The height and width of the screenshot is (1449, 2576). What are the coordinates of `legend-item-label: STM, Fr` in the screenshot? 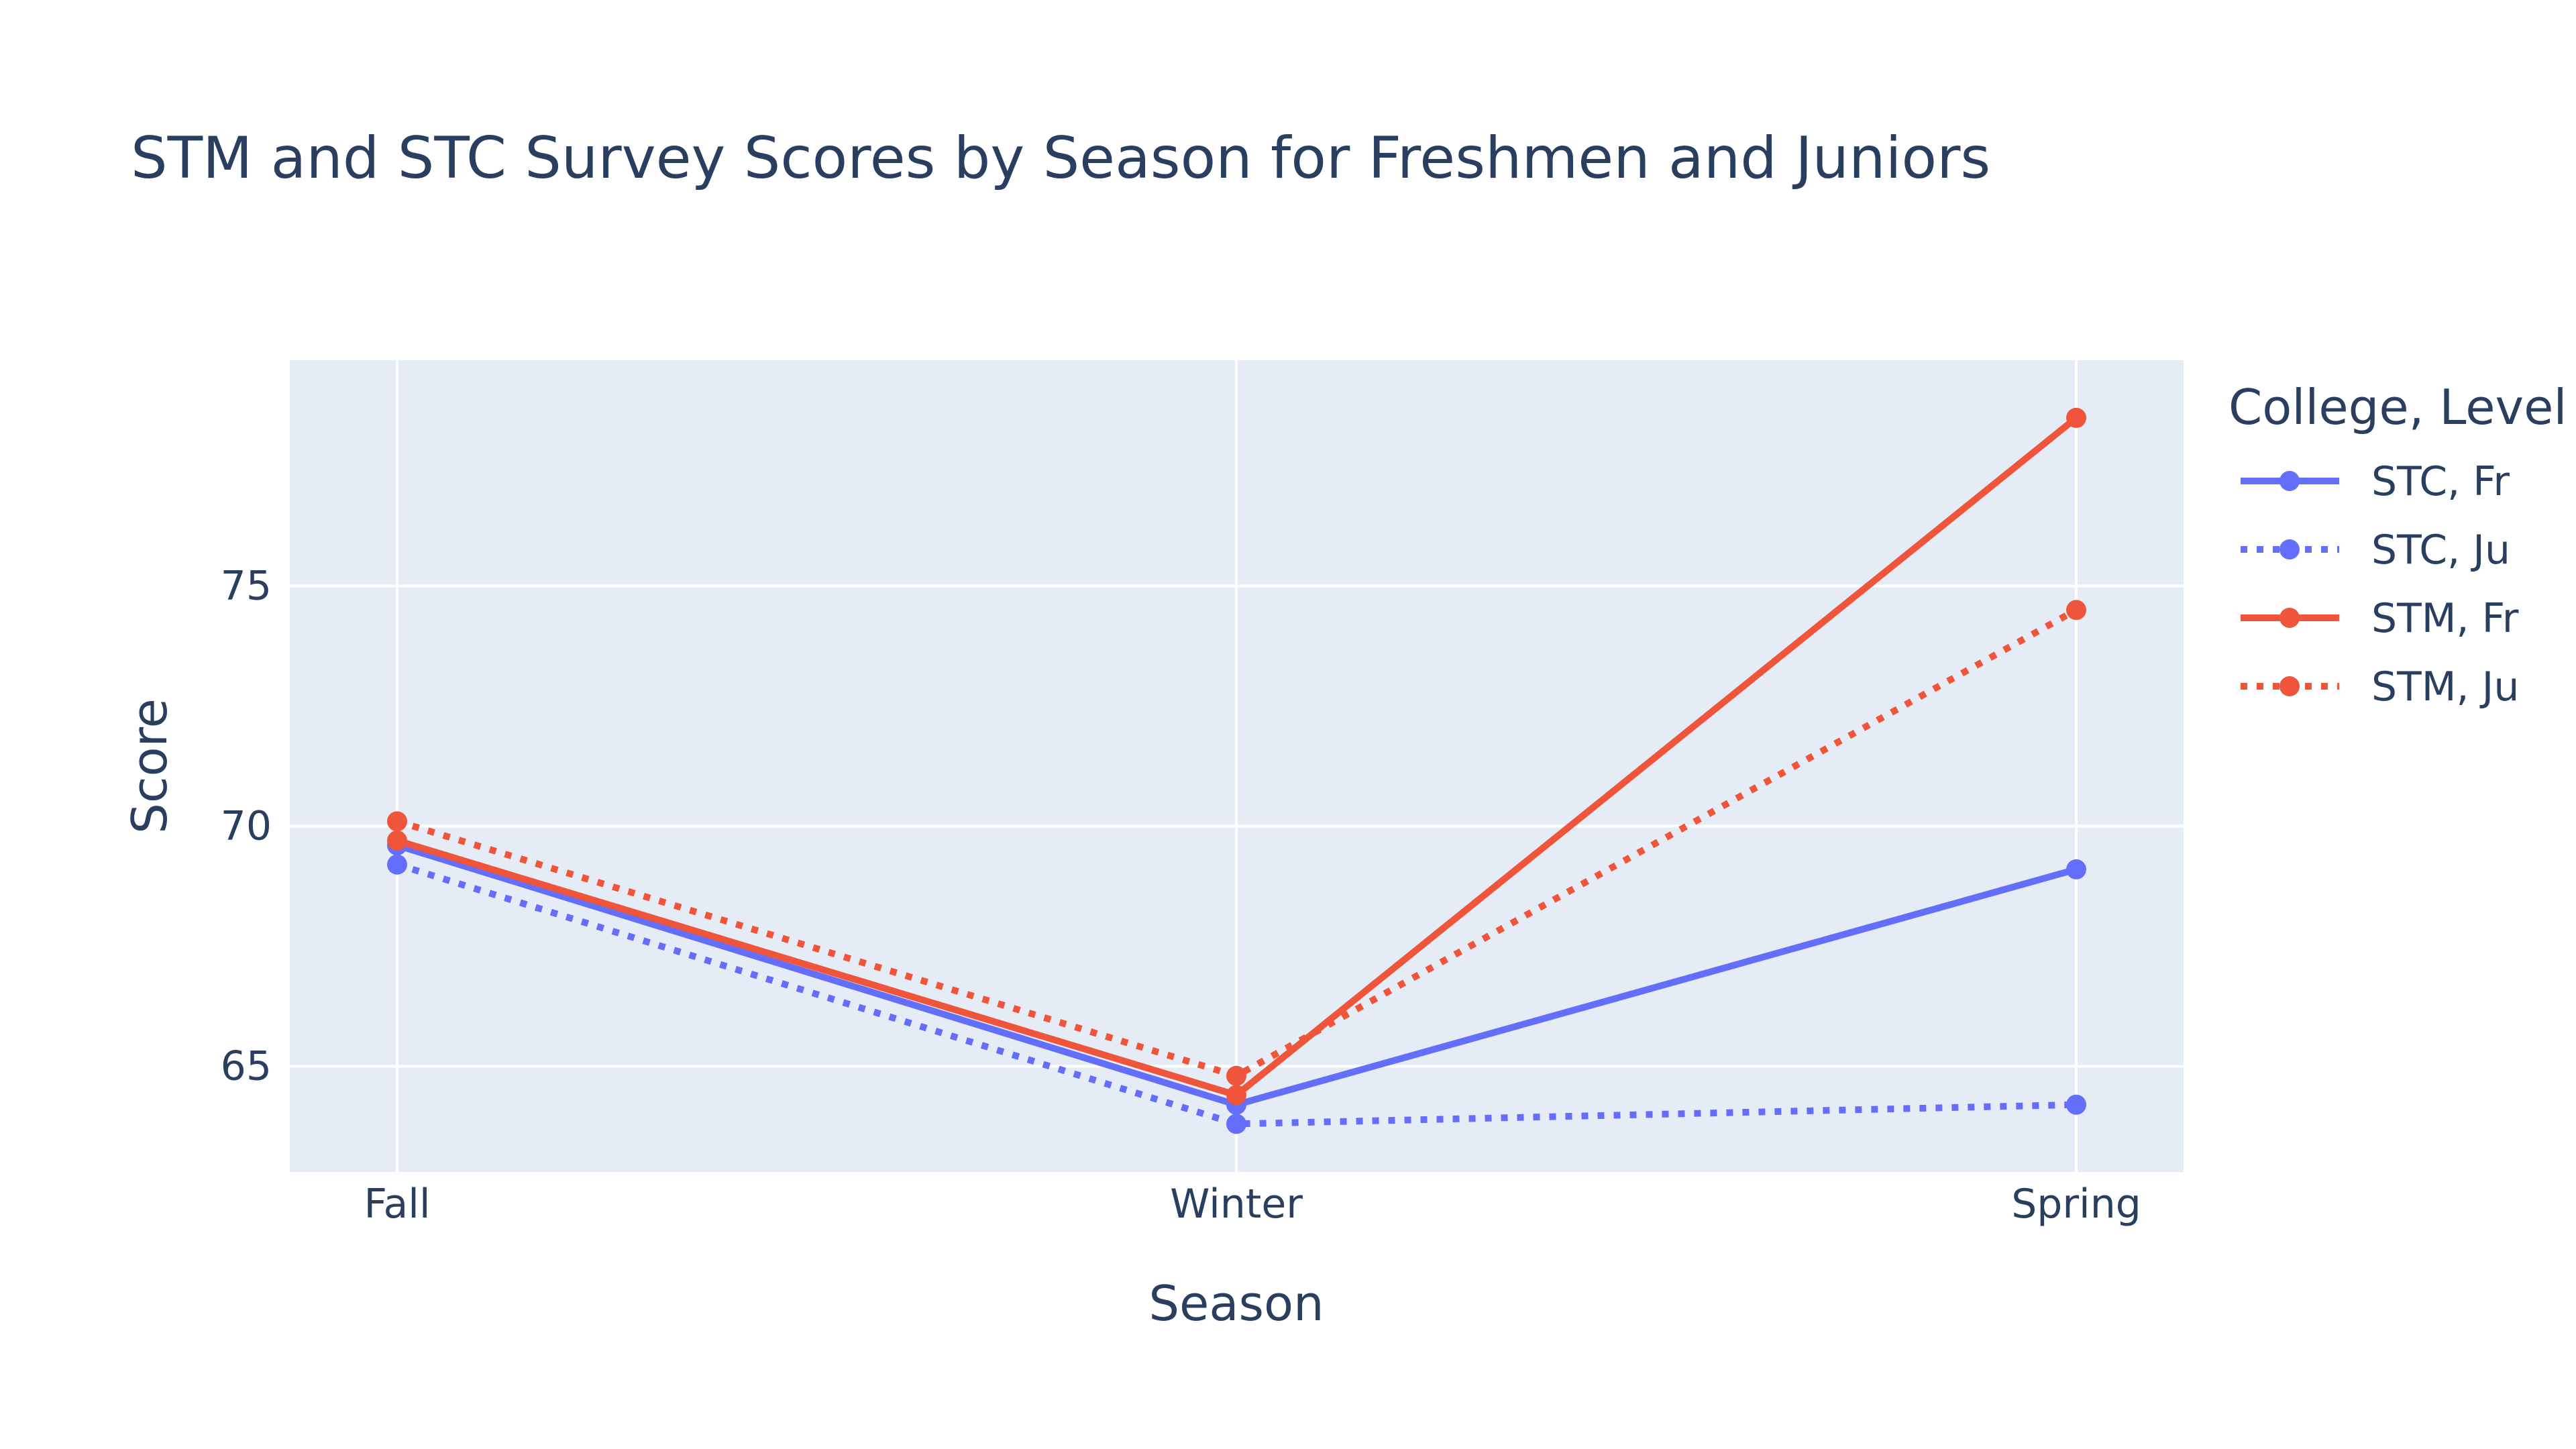 It's located at (2445, 618).